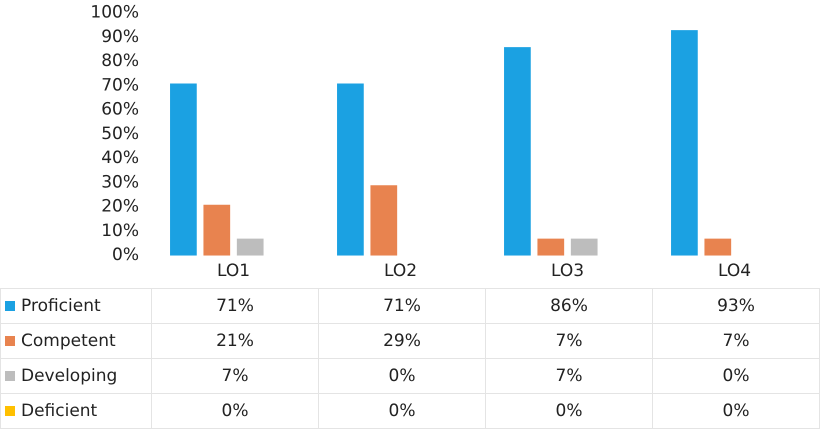  I want to click on y-tick-label: 100%, so click(114, 12).